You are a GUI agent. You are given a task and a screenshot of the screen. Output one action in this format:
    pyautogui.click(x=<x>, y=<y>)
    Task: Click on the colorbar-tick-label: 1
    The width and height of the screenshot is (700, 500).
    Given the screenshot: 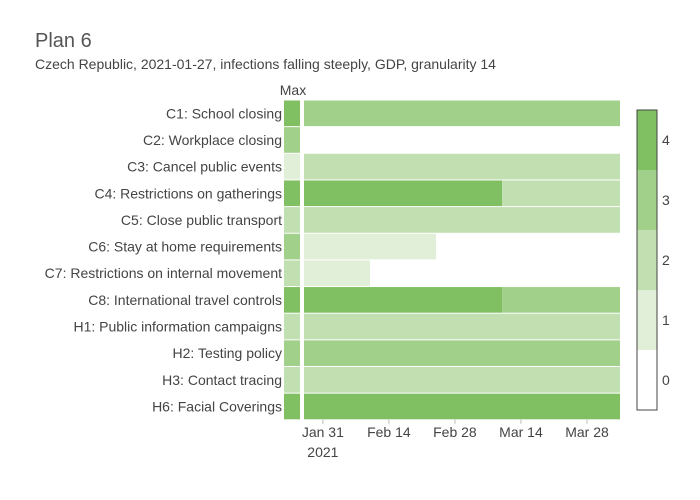 What is the action you would take?
    pyautogui.click(x=666, y=320)
    